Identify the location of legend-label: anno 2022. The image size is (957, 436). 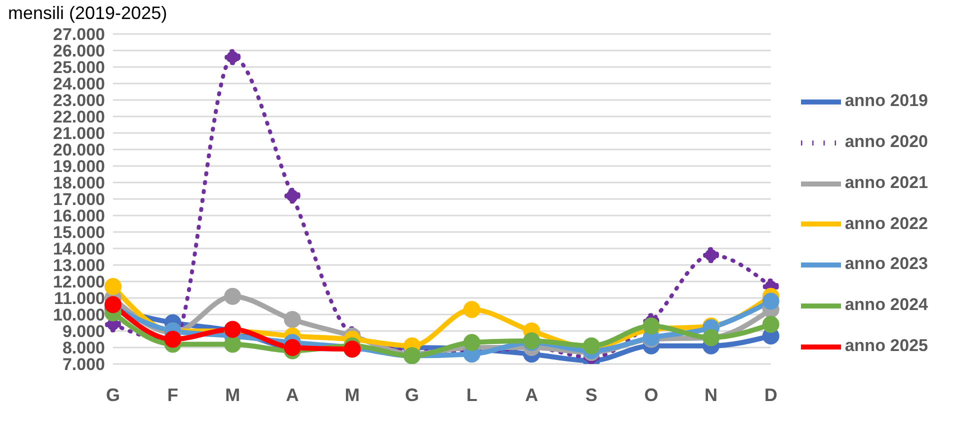
(886, 223).